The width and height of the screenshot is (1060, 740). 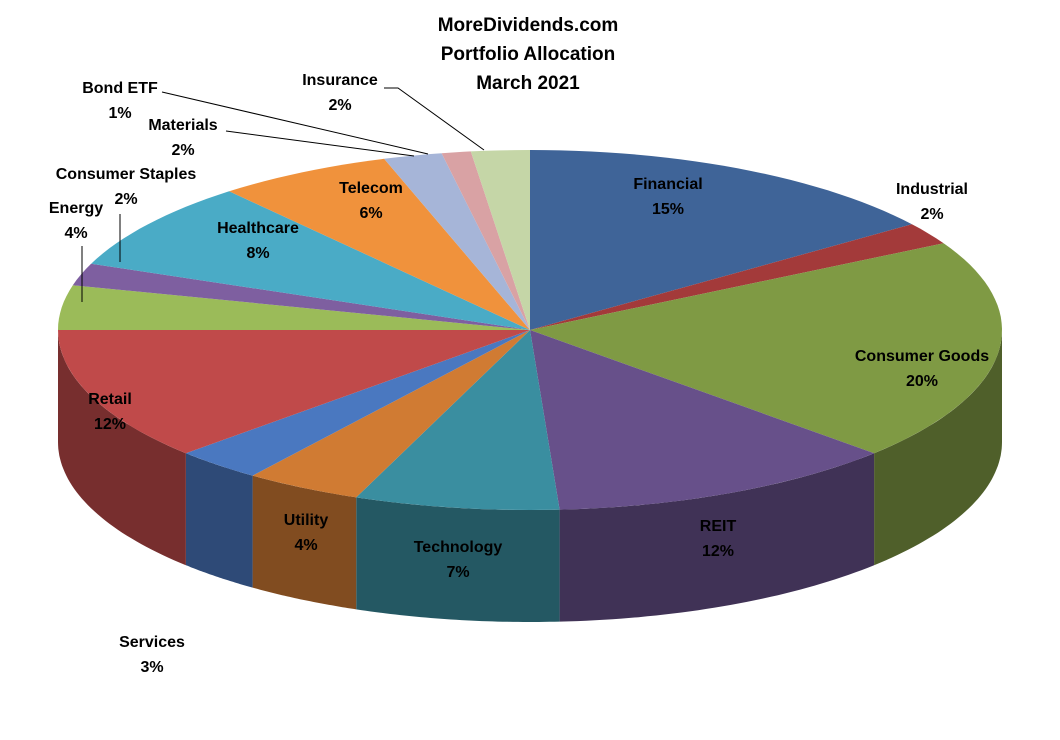 What do you see at coordinates (668, 209) in the screenshot?
I see `value-label: 15%` at bounding box center [668, 209].